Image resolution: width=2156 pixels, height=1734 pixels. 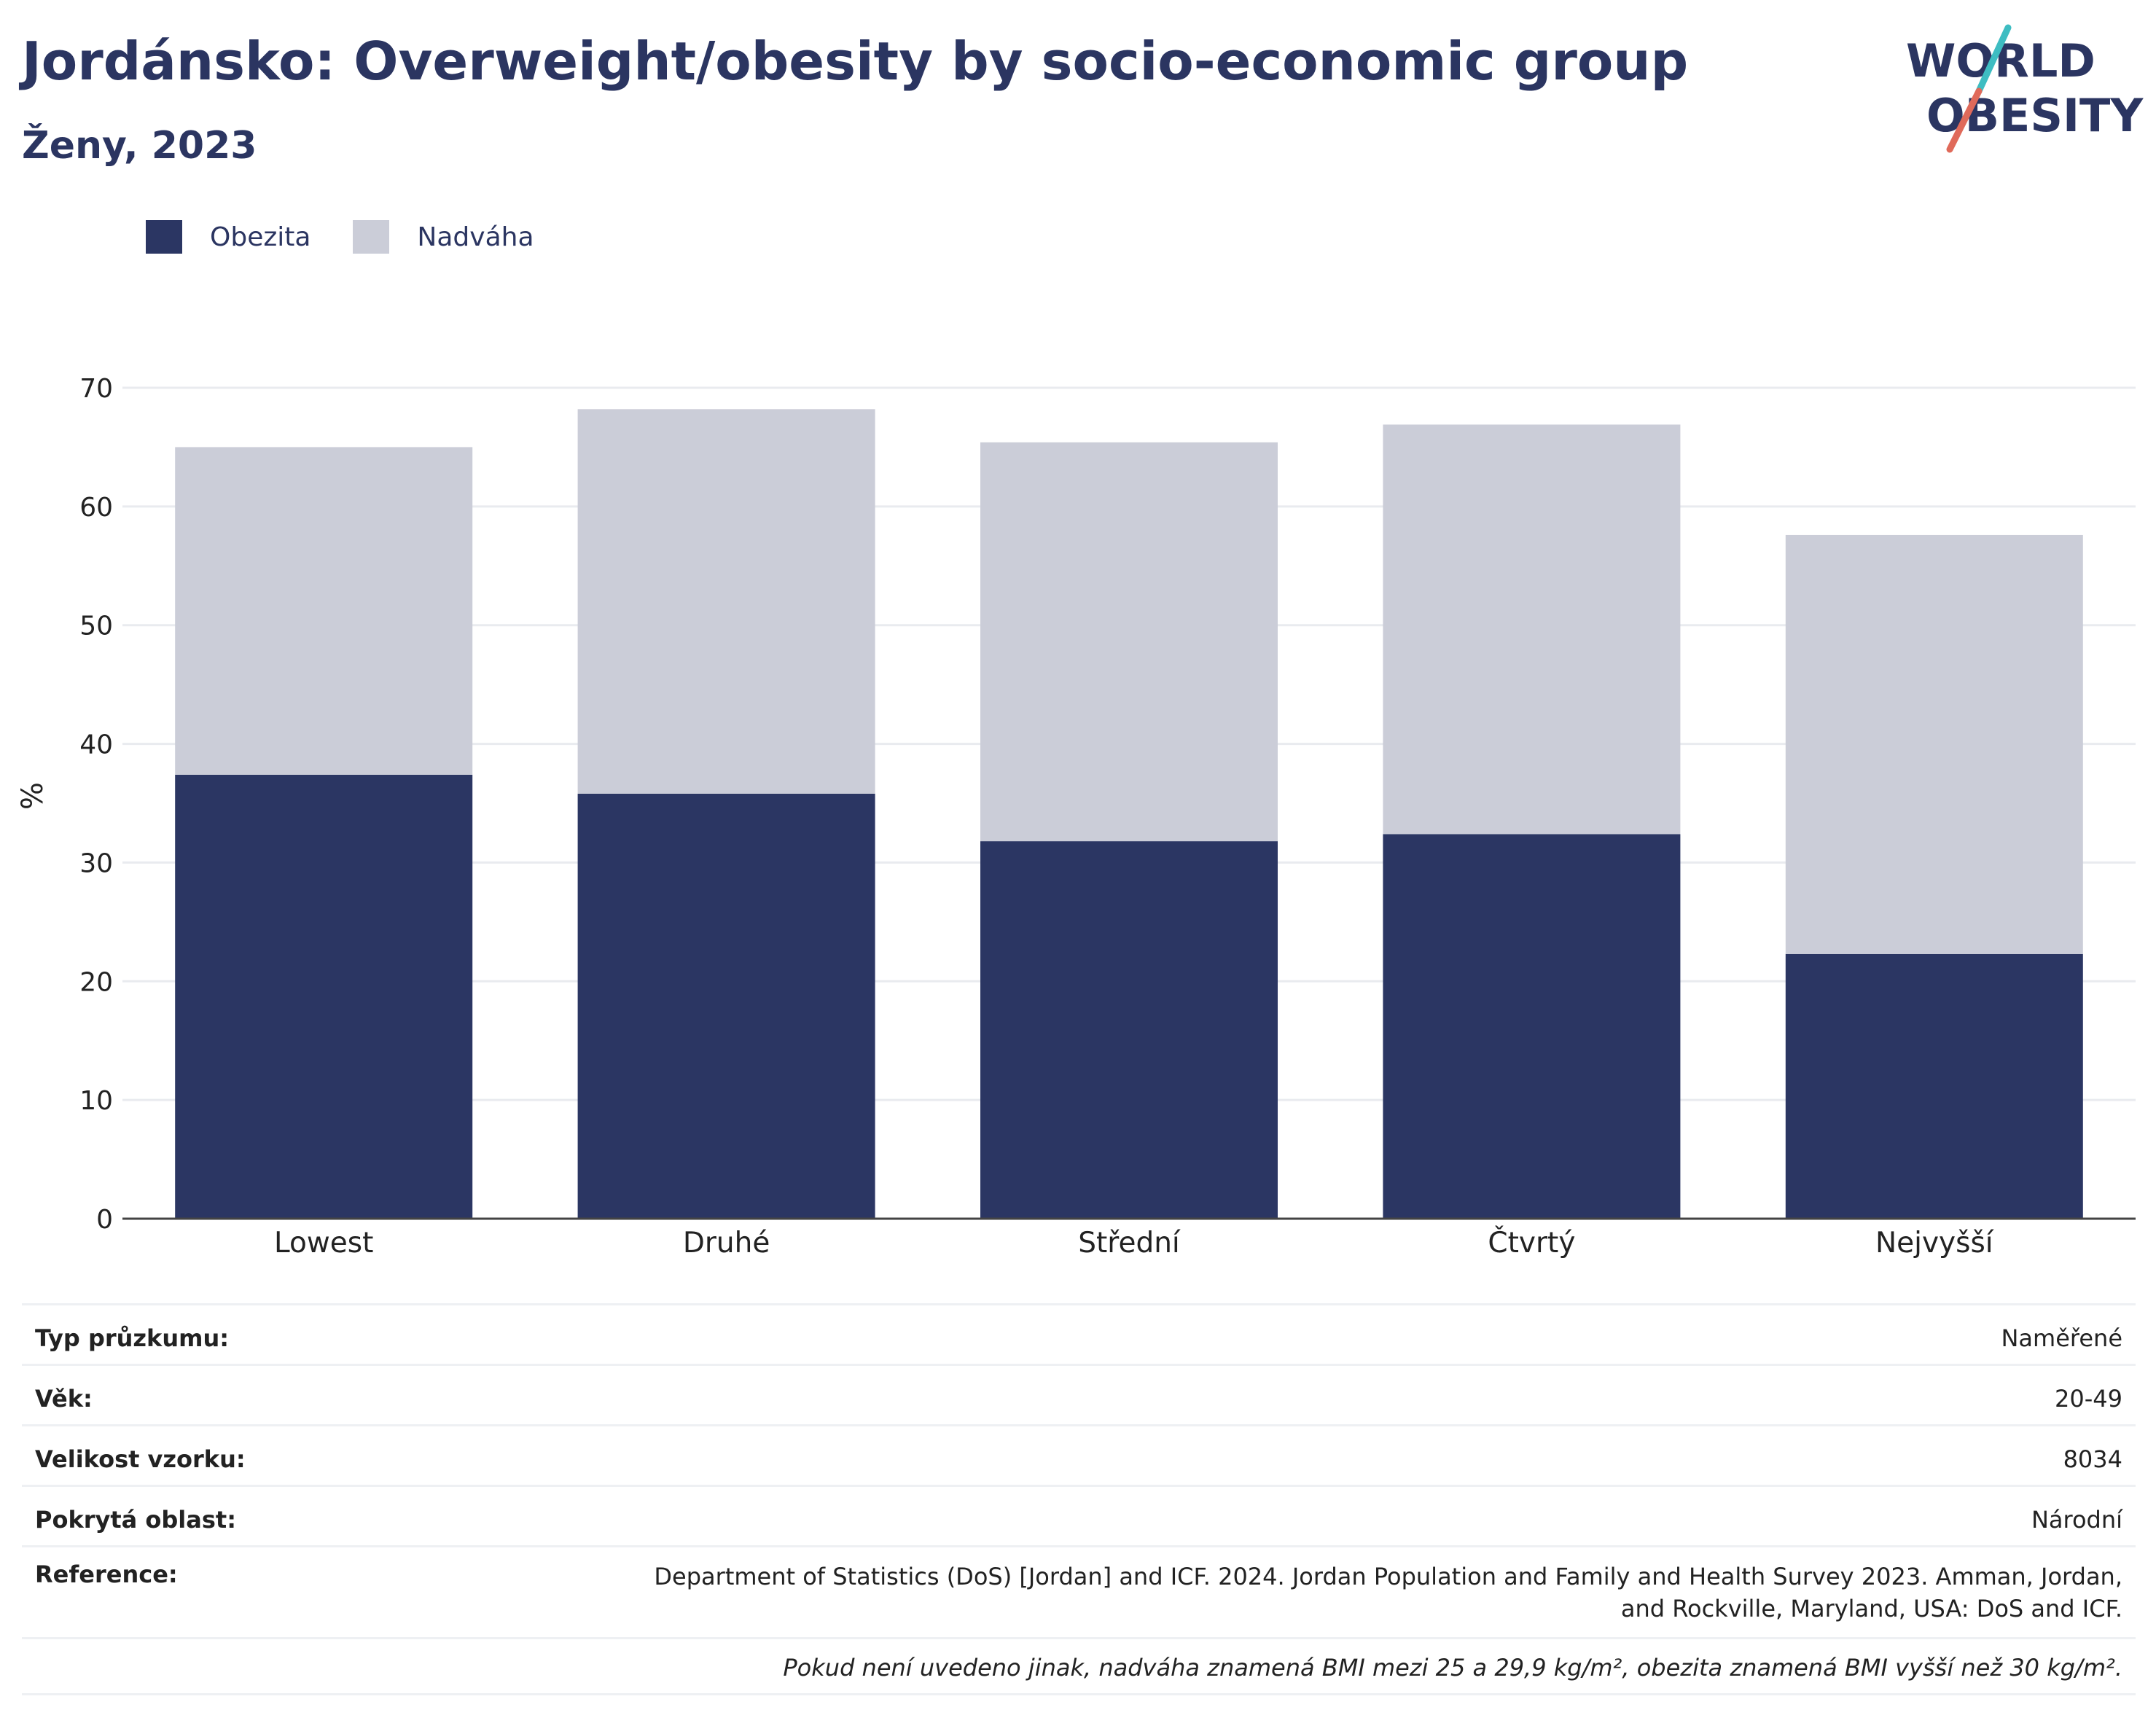 What do you see at coordinates (96, 626) in the screenshot?
I see `y-tick-label: 50` at bounding box center [96, 626].